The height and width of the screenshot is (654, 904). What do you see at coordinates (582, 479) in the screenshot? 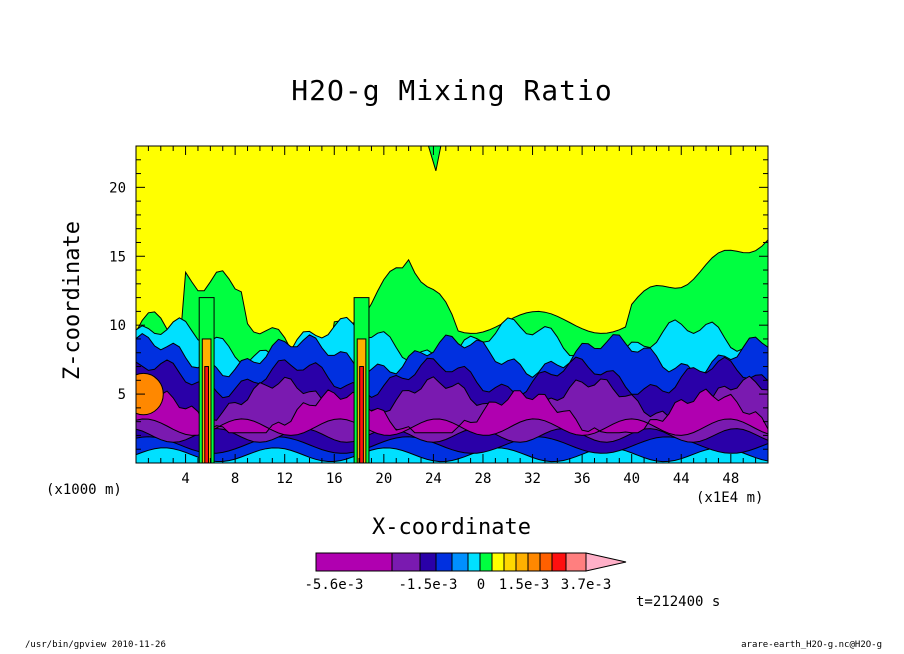
I see `x-tick-label: 36` at bounding box center [582, 479].